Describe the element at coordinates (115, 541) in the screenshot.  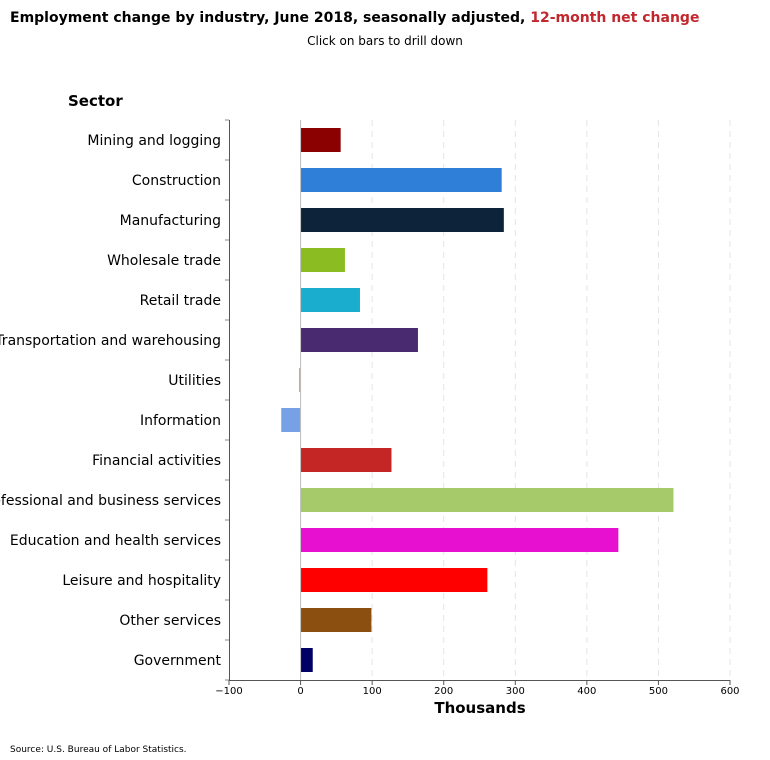
I see `y-tick-label: Education and health services` at that location.